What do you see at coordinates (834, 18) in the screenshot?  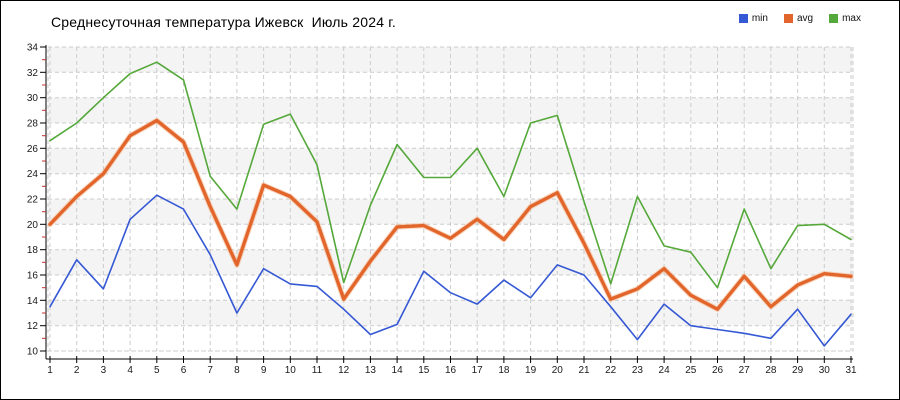 I see `max-series-swatch` at bounding box center [834, 18].